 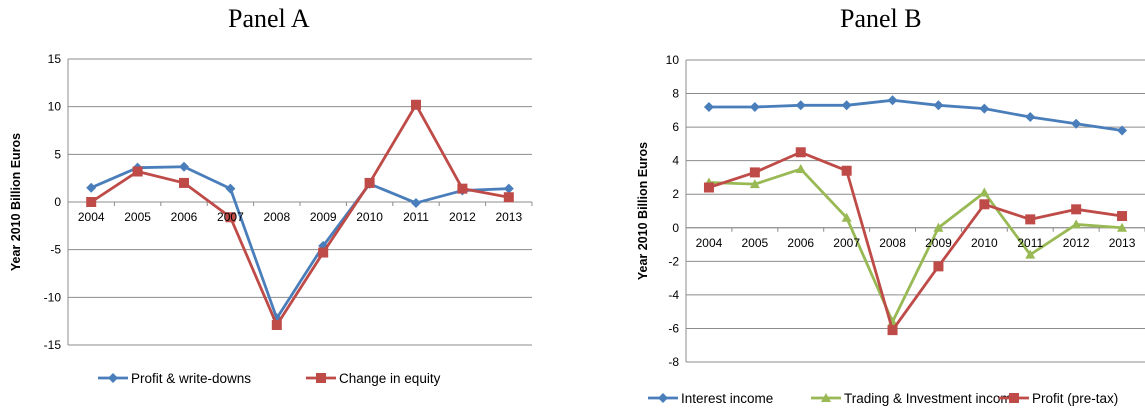 I want to click on panel-b-series-2-line, so click(x=915, y=245).